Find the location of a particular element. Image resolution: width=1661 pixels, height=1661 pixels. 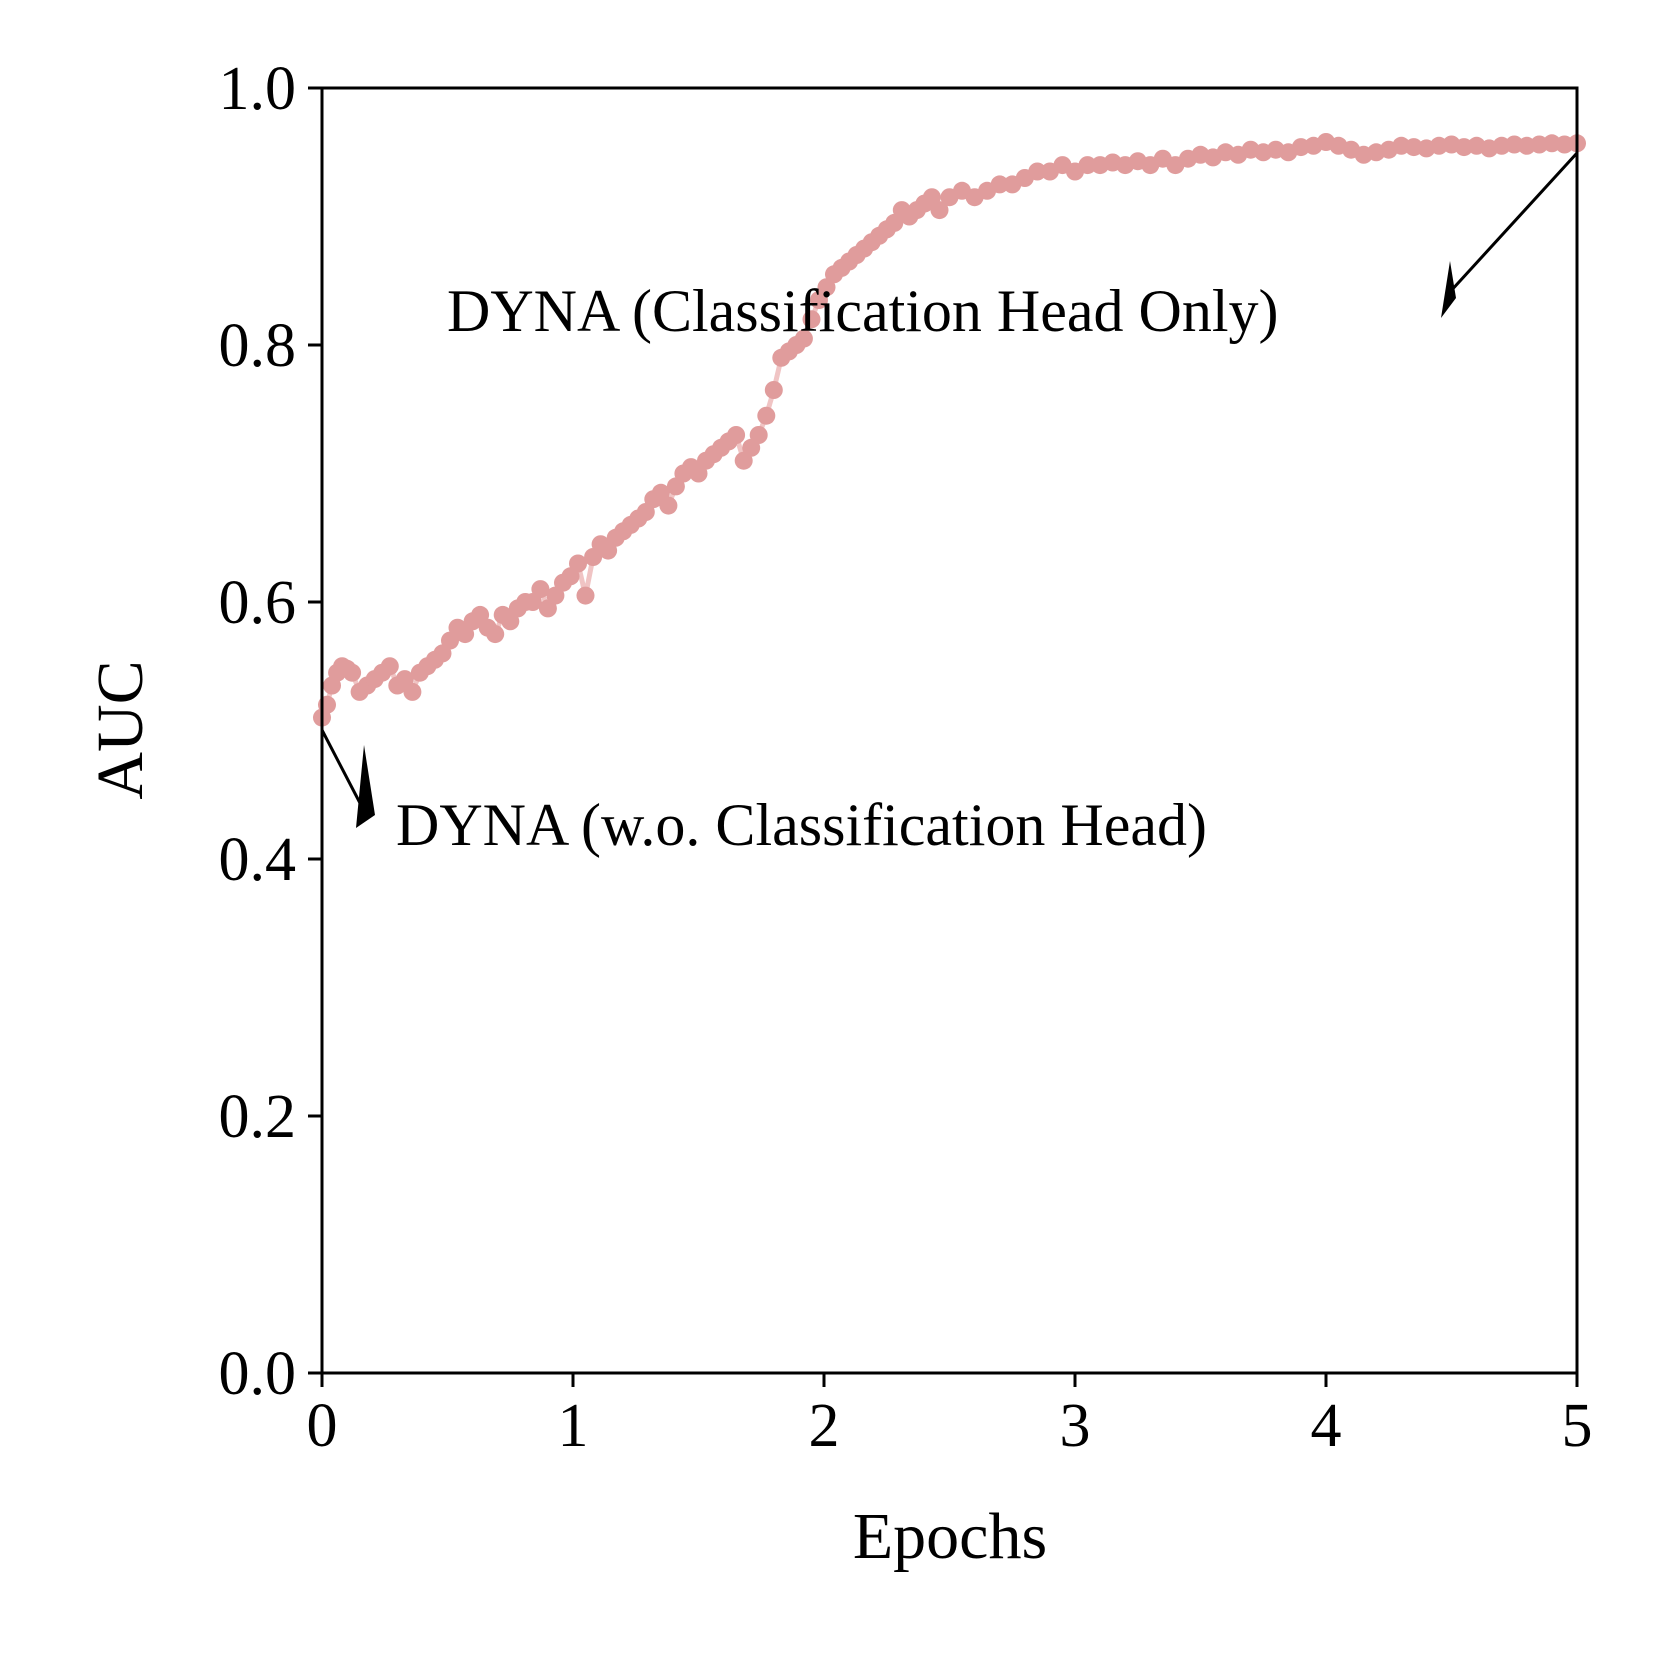

annotation-arrowhead-bottom is located at coordinates (365, 786).